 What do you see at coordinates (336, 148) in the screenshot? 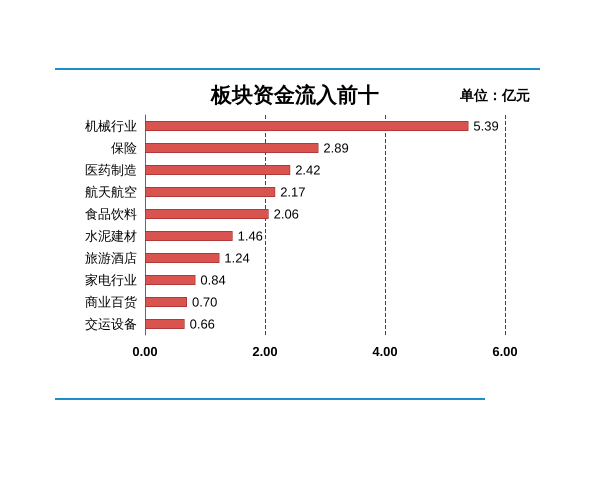
I see `data-label: 2.89` at bounding box center [336, 148].